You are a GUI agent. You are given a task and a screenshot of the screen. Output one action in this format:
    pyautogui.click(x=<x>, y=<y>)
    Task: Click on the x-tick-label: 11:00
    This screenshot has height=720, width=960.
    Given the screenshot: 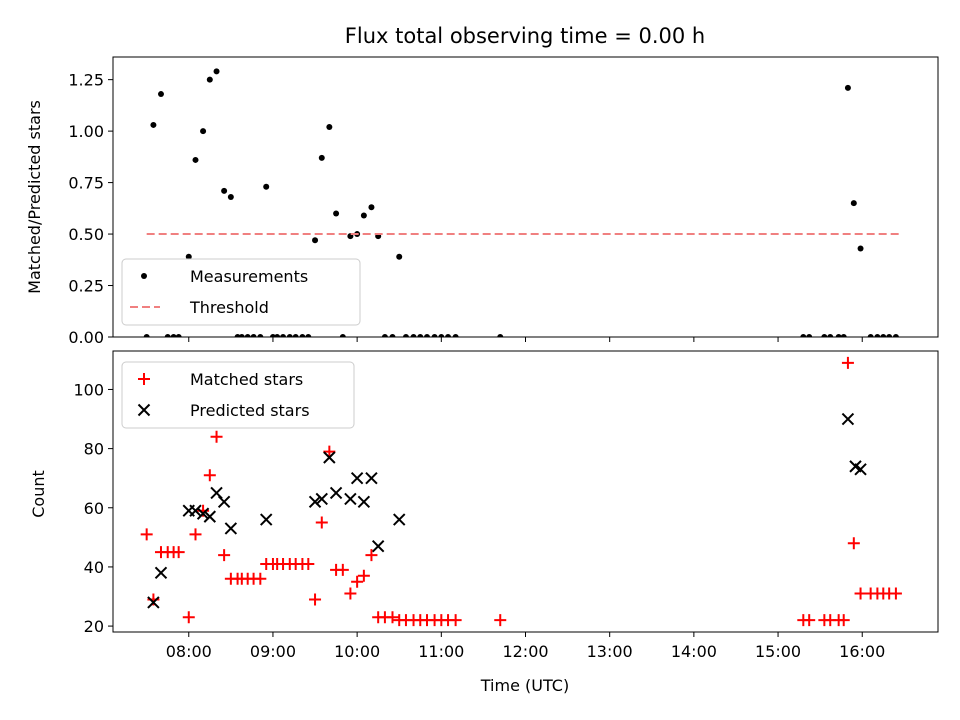 What is the action you would take?
    pyautogui.click(x=441, y=651)
    